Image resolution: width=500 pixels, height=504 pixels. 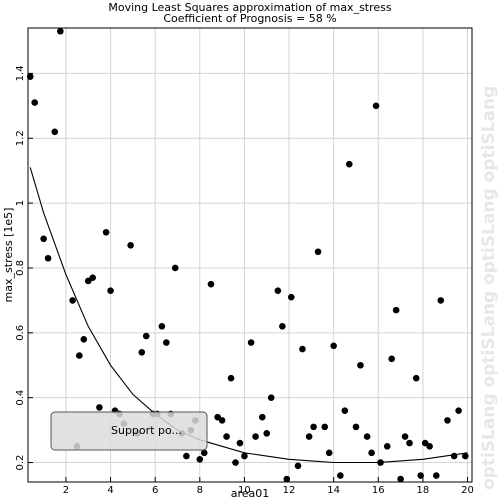 What do you see at coordinates (378, 490) in the screenshot?
I see `x-tick-label: 16` at bounding box center [378, 490].